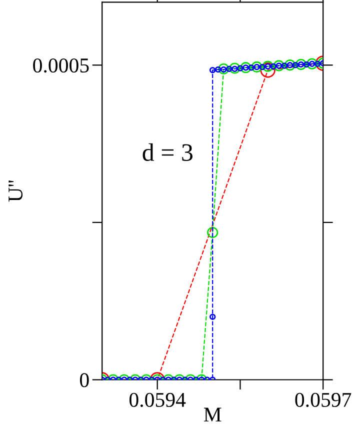 Image resolution: width=357 pixels, height=434 pixels. I want to click on x-tick-label: 0.0594, so click(157, 400).